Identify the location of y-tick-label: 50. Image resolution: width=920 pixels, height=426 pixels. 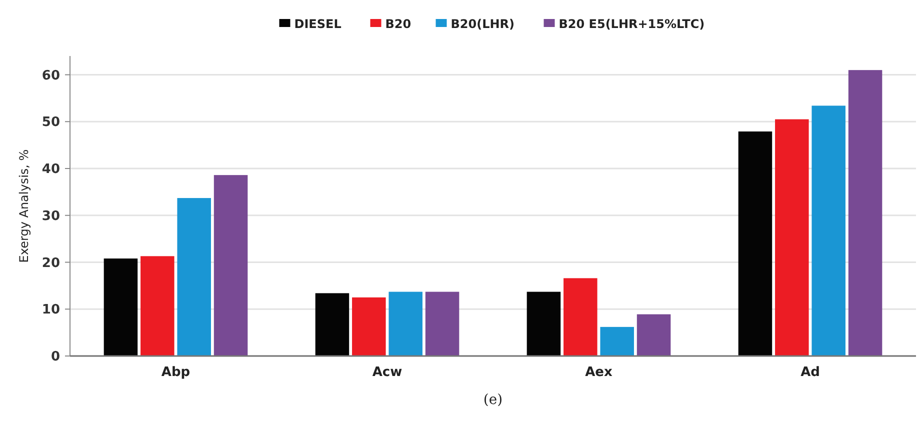
(51, 122).